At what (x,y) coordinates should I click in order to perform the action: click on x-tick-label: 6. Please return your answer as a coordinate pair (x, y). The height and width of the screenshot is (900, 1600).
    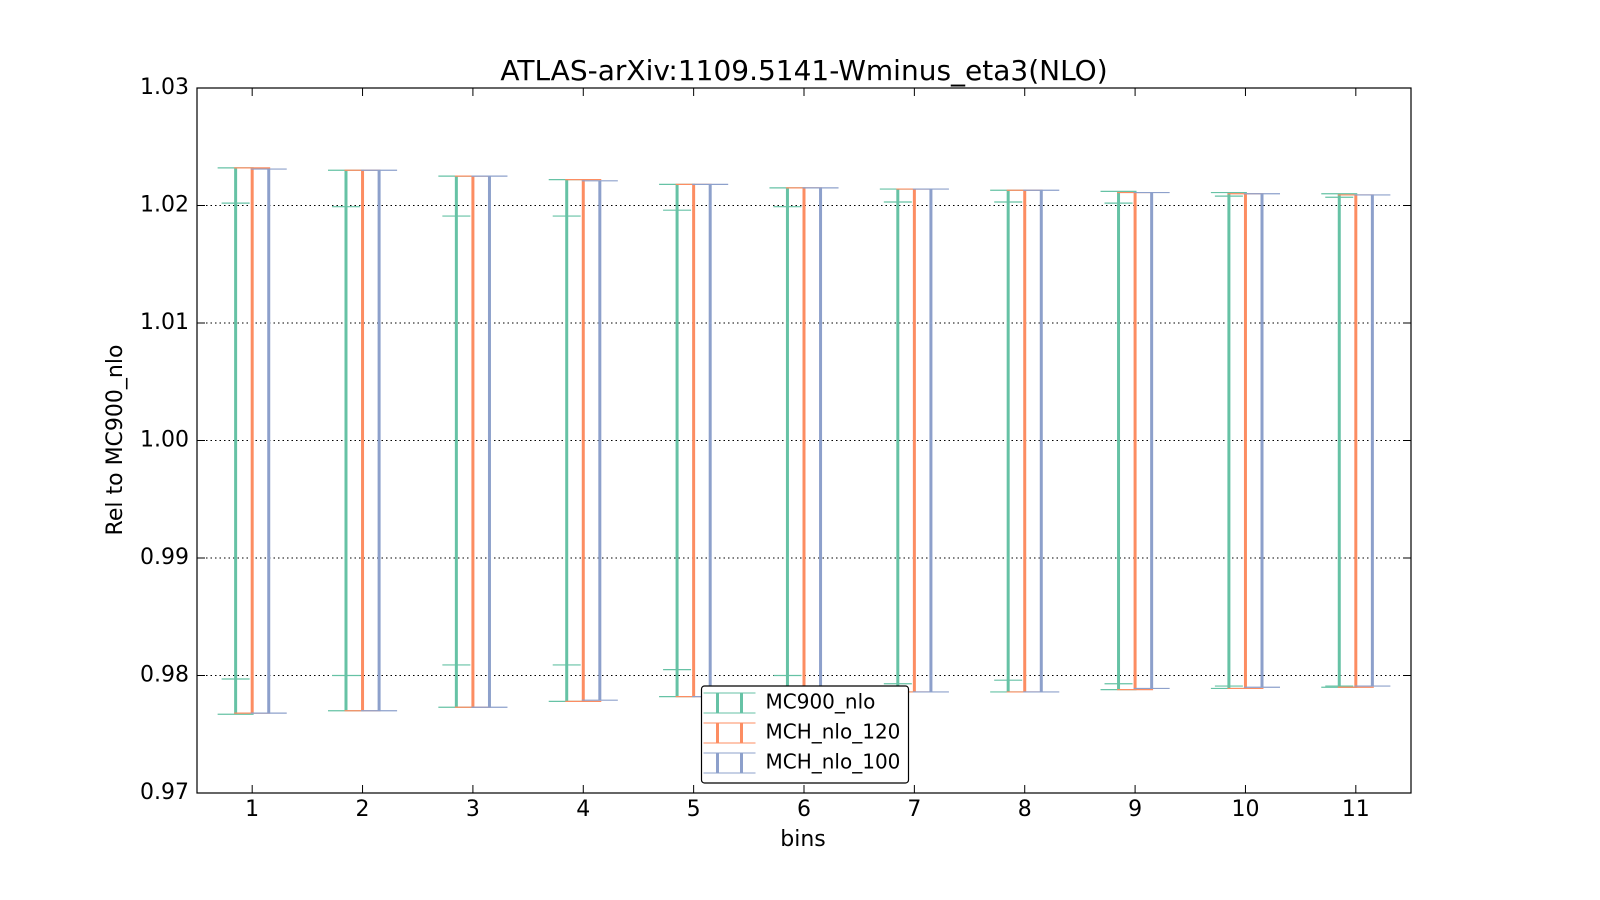
    Looking at the image, I should click on (804, 809).